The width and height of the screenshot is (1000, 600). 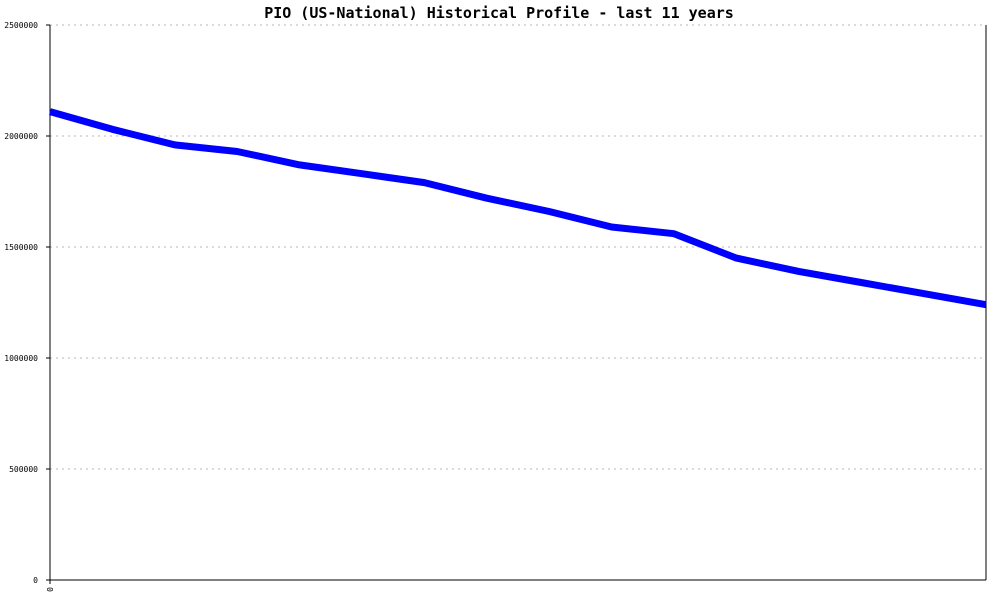 I want to click on y-tick-label: 1000000, so click(x=21, y=358).